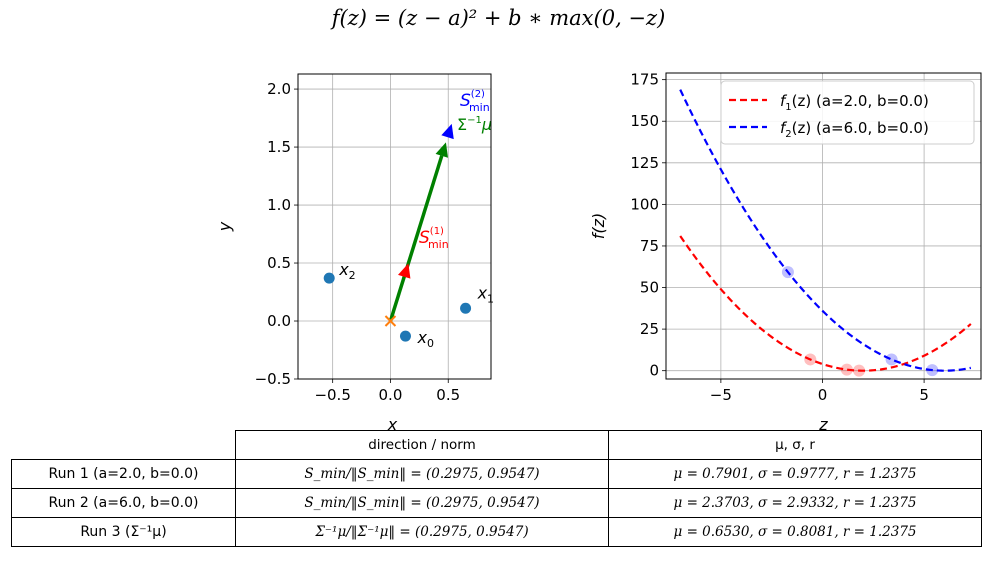  Describe the element at coordinates (644, 121) in the screenshot. I see `y-tick-label: 150` at that location.